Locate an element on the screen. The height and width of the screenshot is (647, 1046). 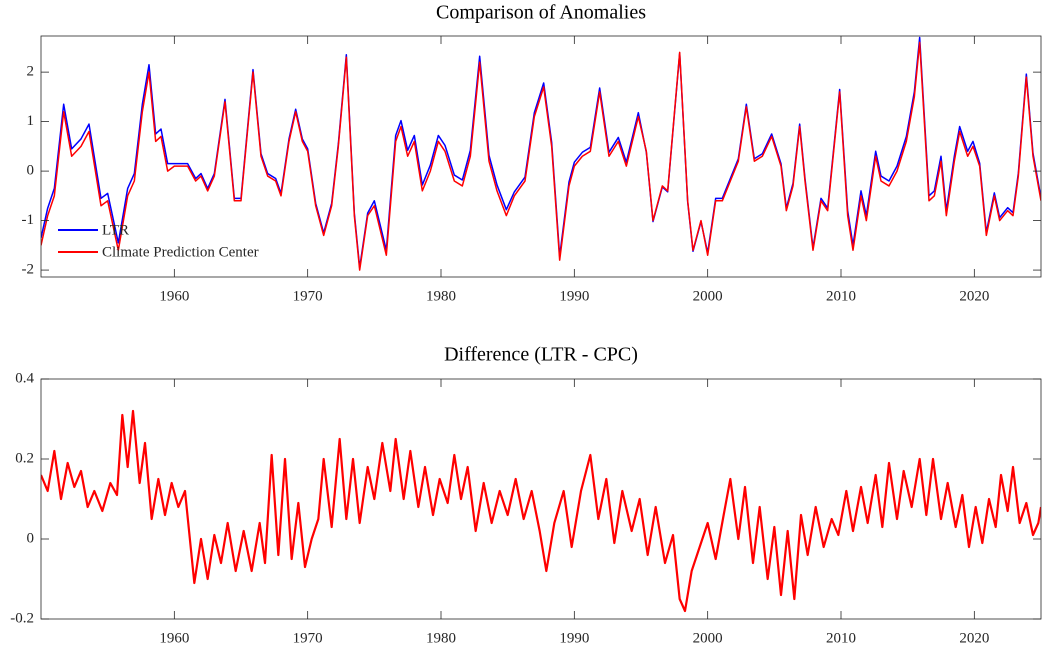
y-tick-label: 2 is located at coordinates (31, 72).